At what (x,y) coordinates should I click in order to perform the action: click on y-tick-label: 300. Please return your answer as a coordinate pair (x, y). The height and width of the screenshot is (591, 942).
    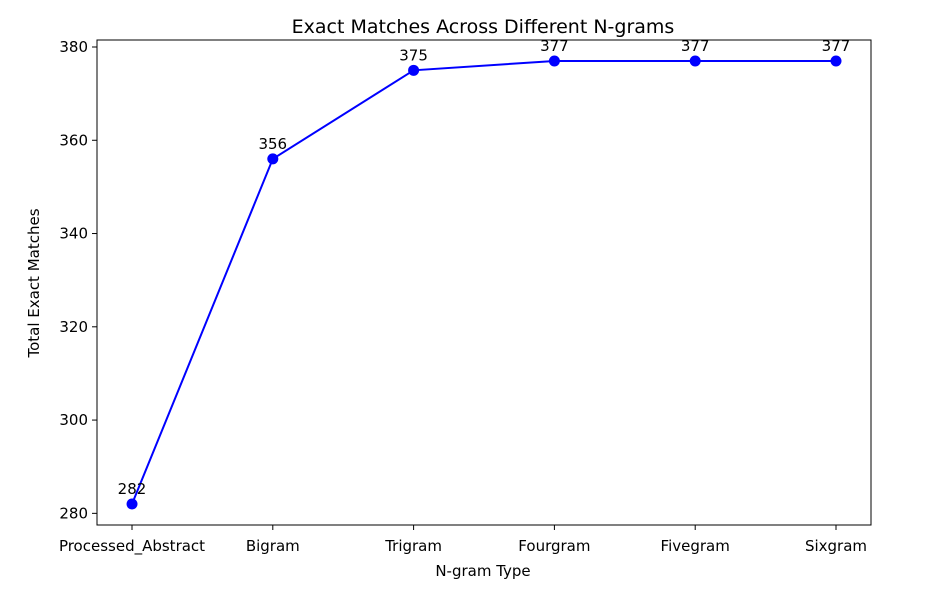
    Looking at the image, I should click on (73, 420).